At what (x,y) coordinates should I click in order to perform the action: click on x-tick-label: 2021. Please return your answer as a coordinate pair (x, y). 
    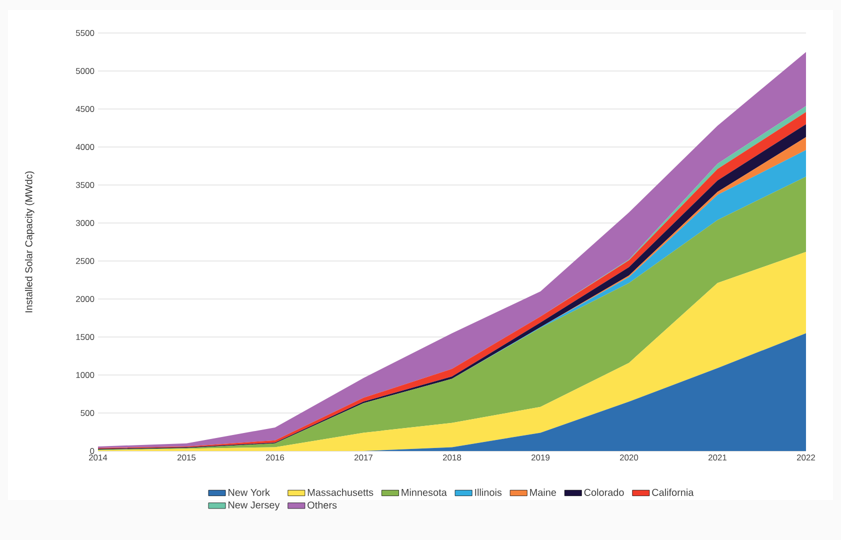
    Looking at the image, I should click on (717, 457).